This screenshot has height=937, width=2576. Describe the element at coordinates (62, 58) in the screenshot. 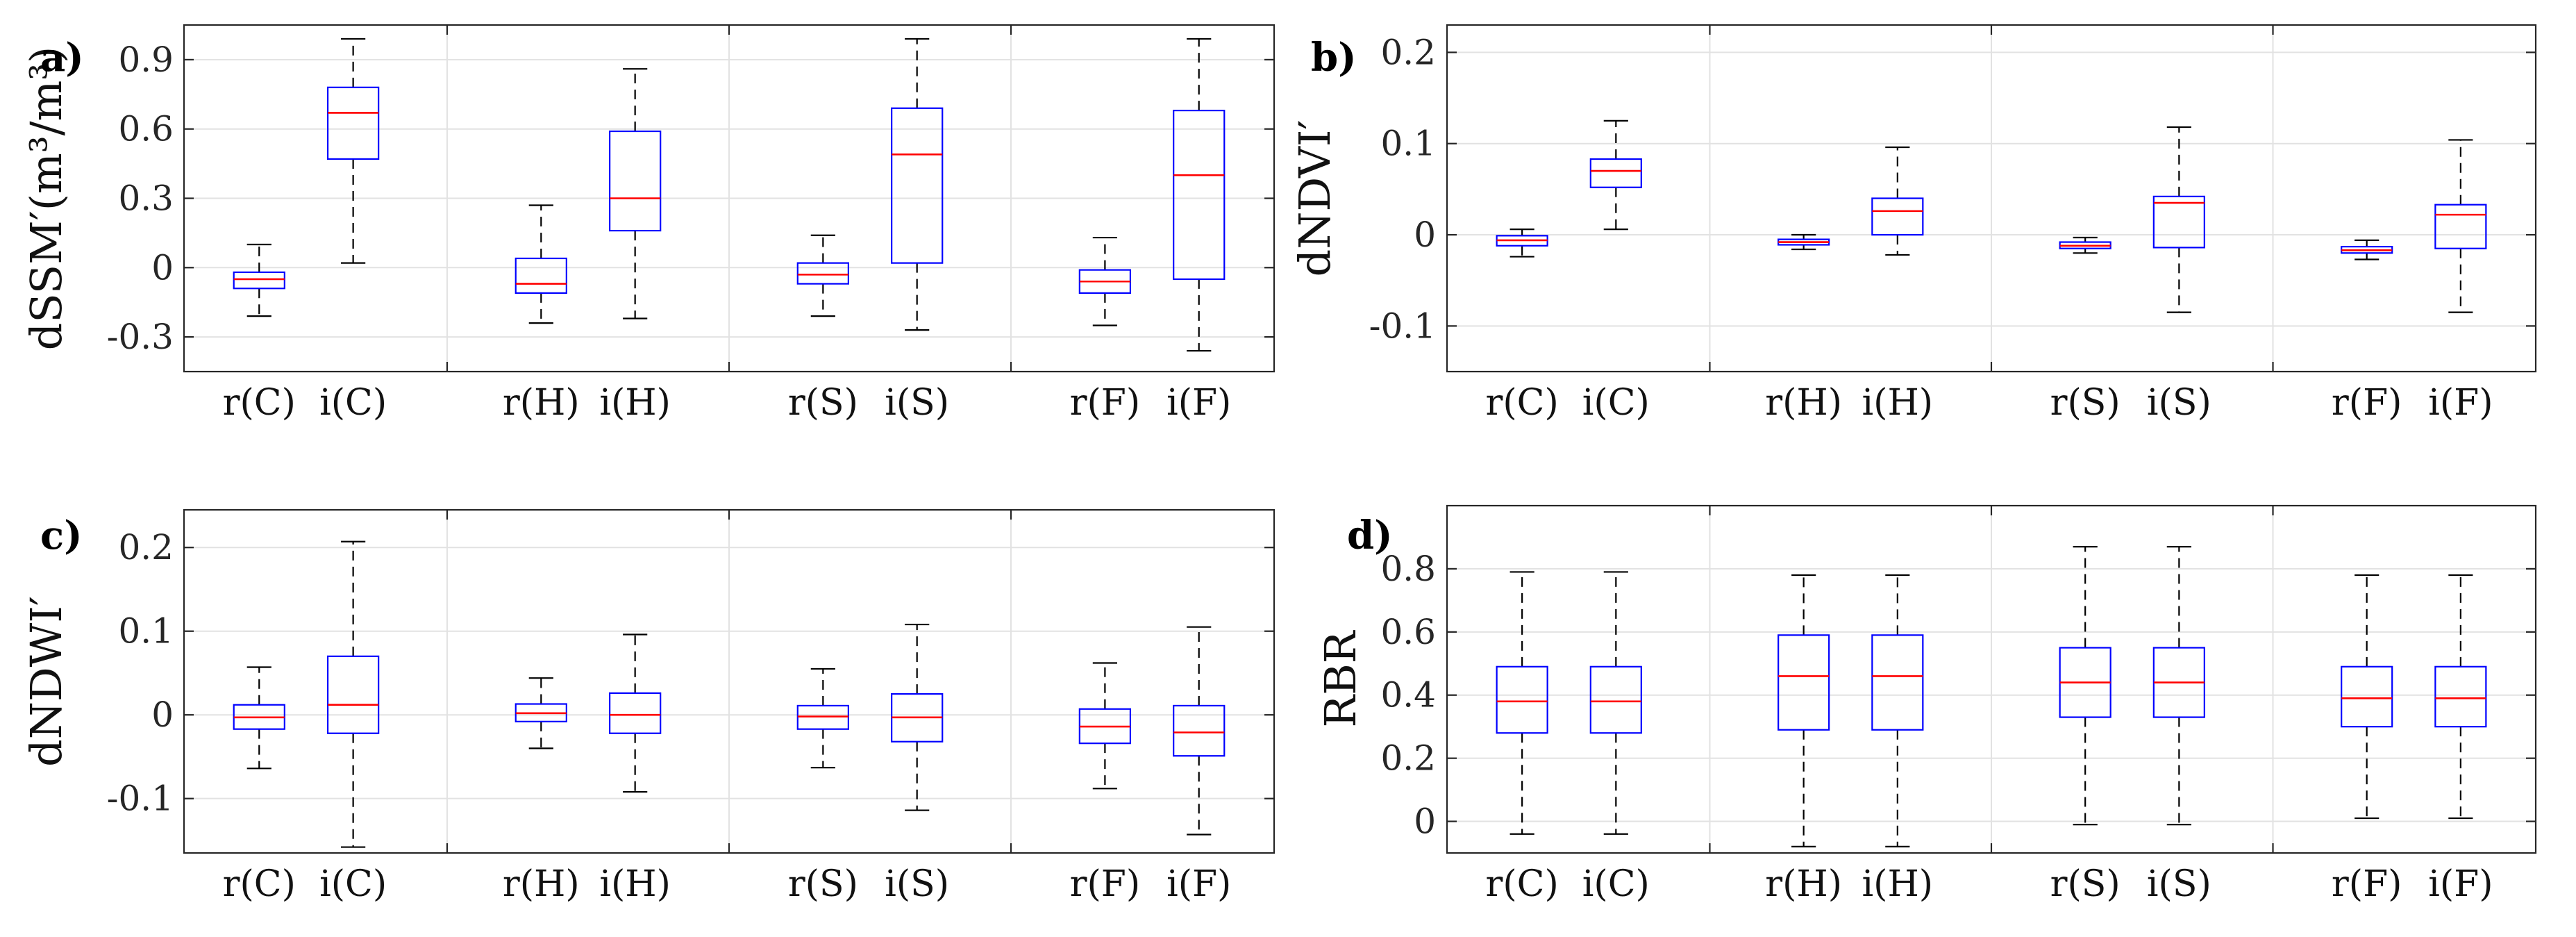

I see `panel-letter: a)` at that location.